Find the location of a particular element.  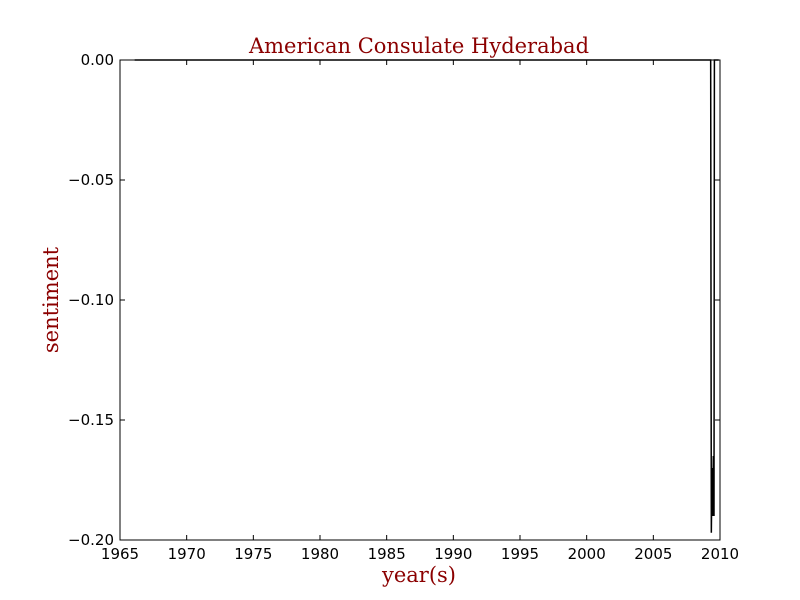

y-tick-label: −0.20 is located at coordinates (91, 540).